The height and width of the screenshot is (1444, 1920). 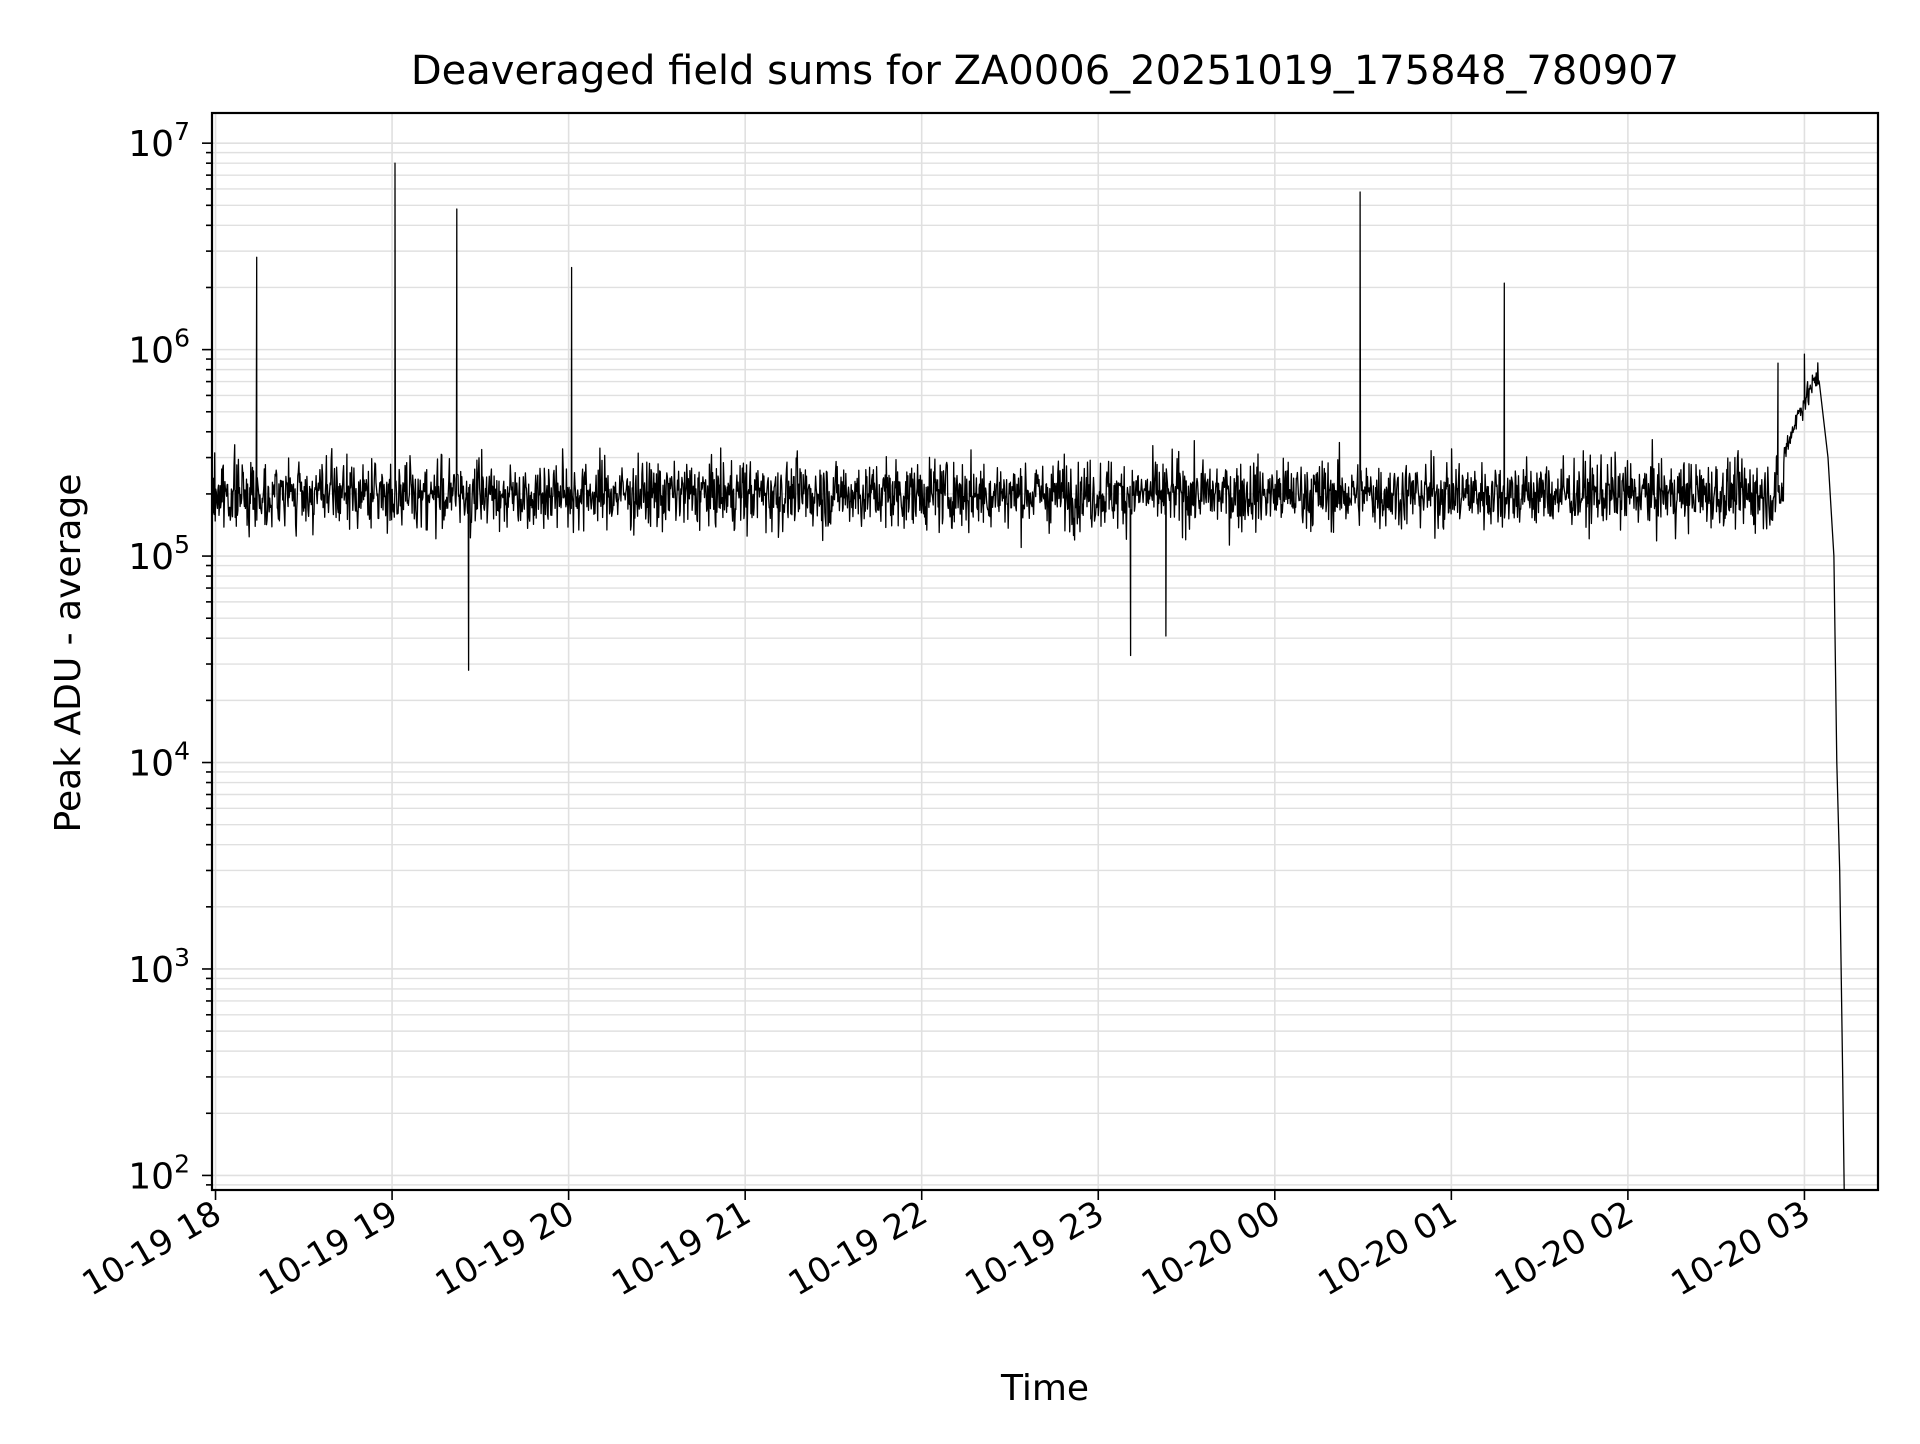 What do you see at coordinates (1044, 1388) in the screenshot?
I see `x-axis-label: Time` at bounding box center [1044, 1388].